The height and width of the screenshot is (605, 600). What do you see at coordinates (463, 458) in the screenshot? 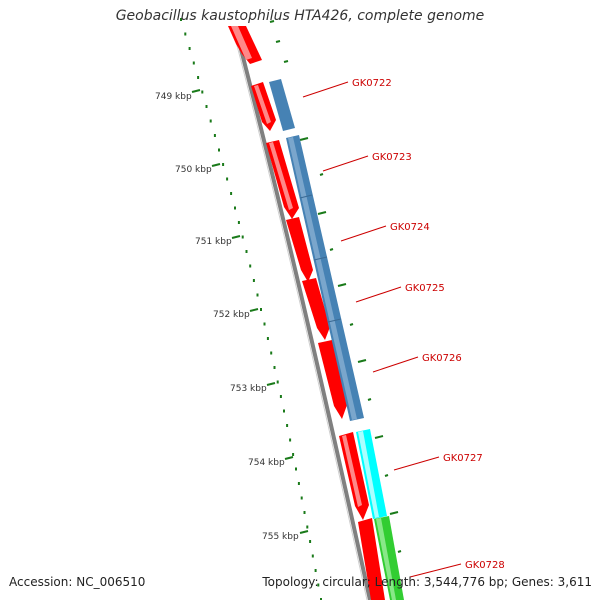
I see `gene-label-gk0727: GK0727` at bounding box center [463, 458].